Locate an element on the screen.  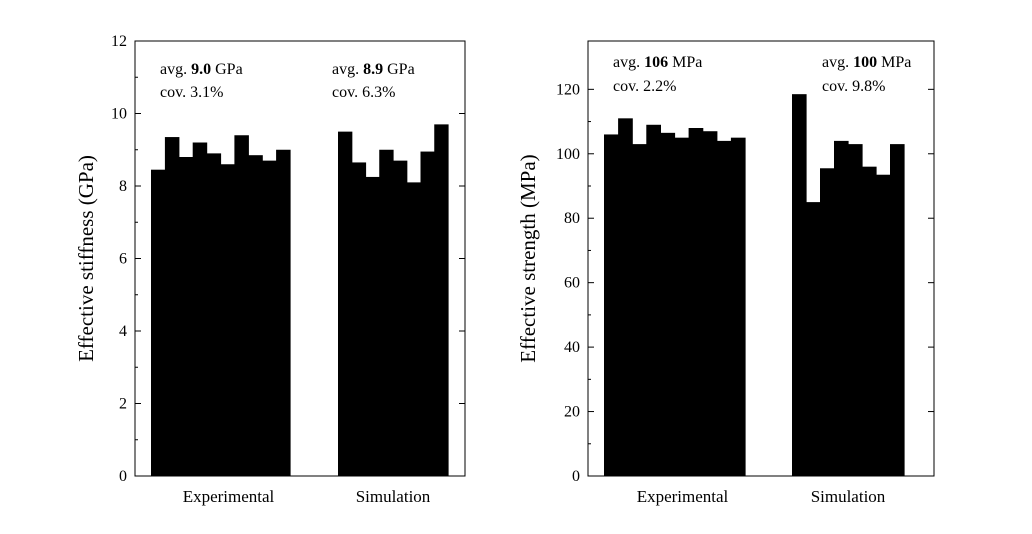
y-tick-label: 80 is located at coordinates (572, 218).